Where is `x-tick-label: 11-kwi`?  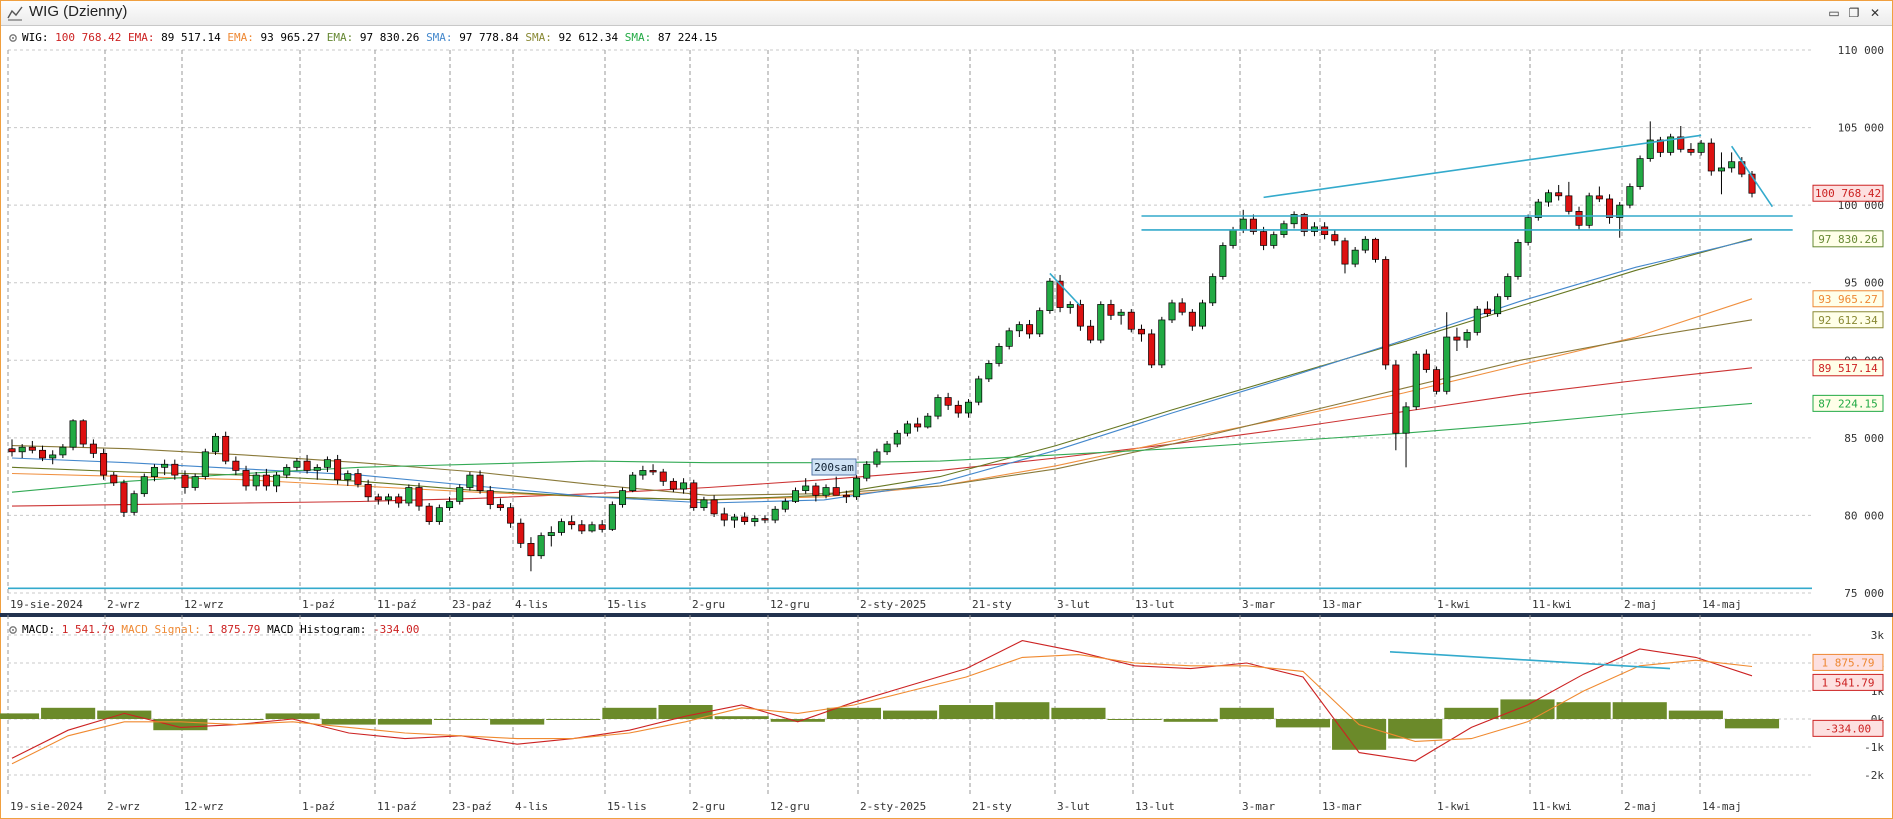 x-tick-label: 11-kwi is located at coordinates (1552, 604).